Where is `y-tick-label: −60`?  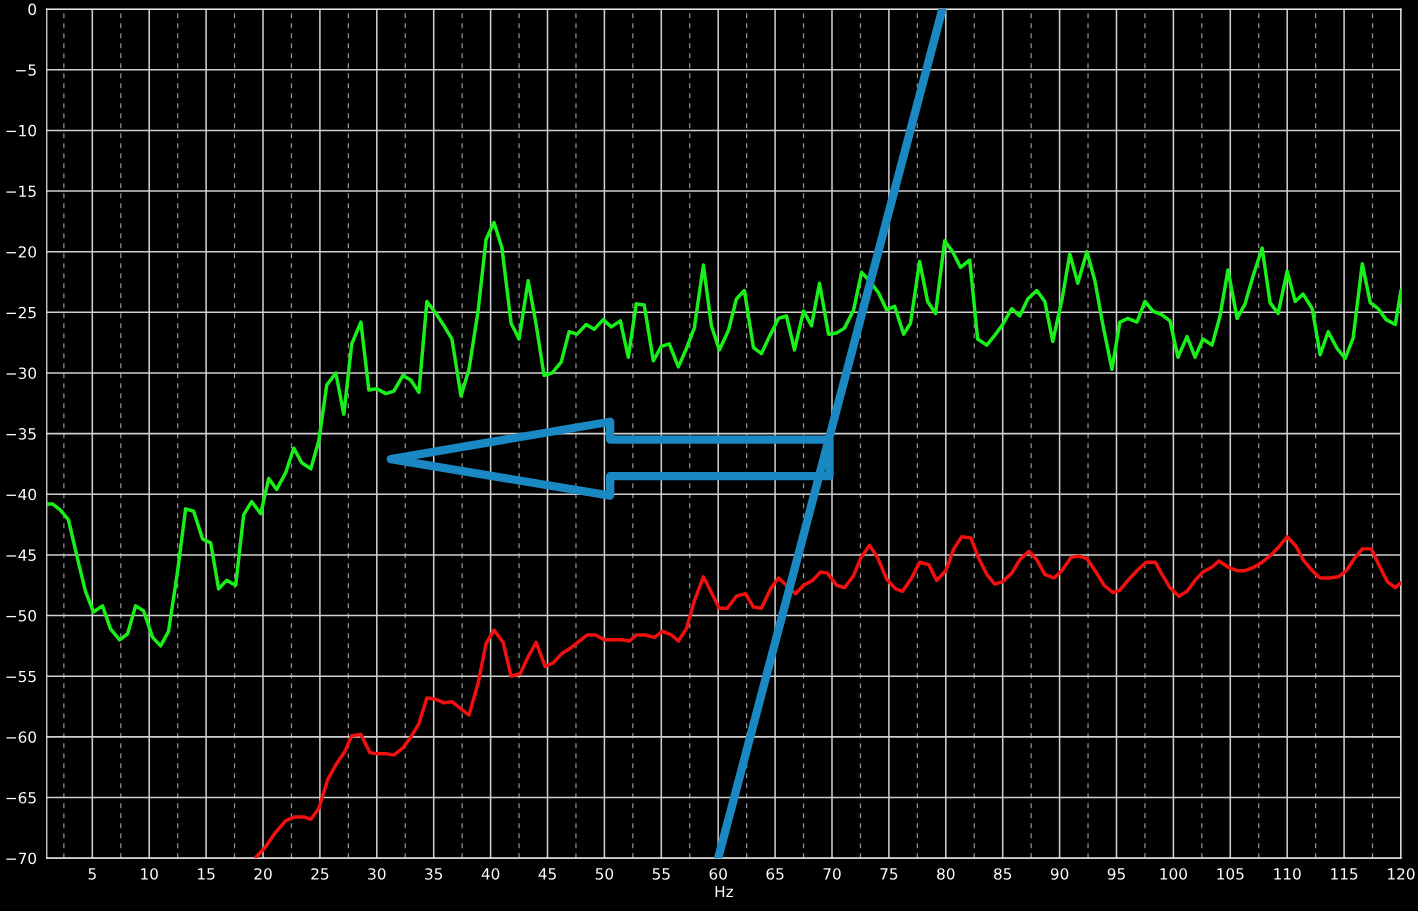
y-tick-label: −60 is located at coordinates (21, 737).